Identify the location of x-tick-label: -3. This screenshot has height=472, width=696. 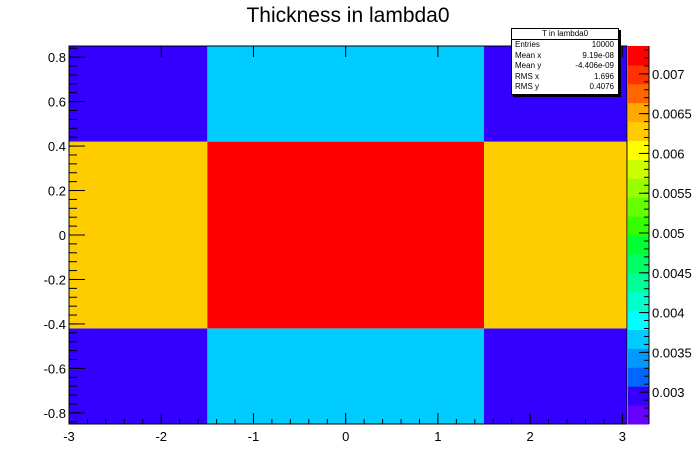
(69, 436).